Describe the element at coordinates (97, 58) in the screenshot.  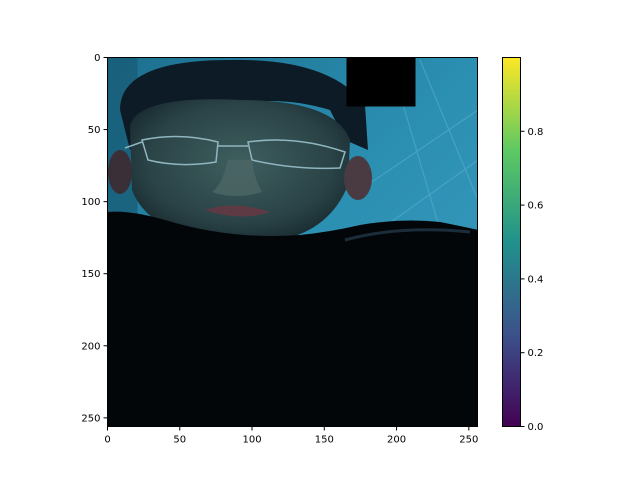
I see `y-tick-label: 0` at that location.